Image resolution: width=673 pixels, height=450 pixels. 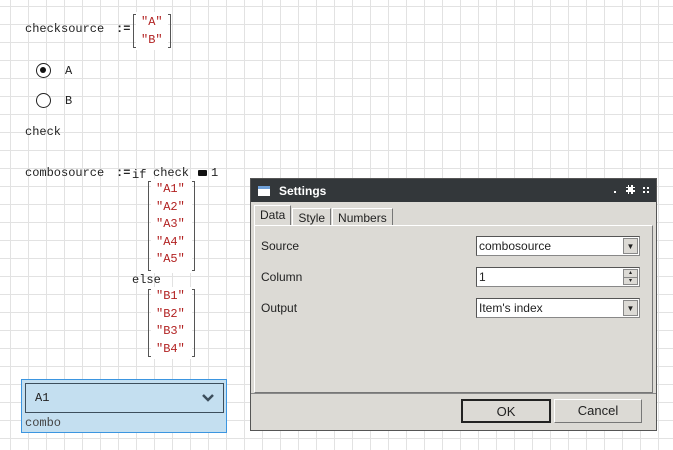 I want to click on ok-button: OK, so click(x=506, y=411).